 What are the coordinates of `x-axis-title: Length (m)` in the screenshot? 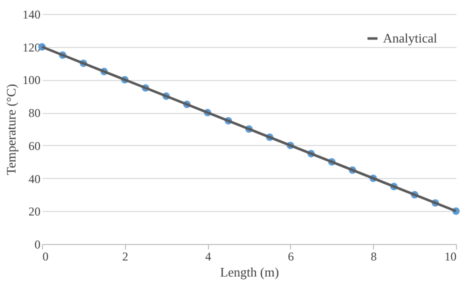 It's located at (249, 272).